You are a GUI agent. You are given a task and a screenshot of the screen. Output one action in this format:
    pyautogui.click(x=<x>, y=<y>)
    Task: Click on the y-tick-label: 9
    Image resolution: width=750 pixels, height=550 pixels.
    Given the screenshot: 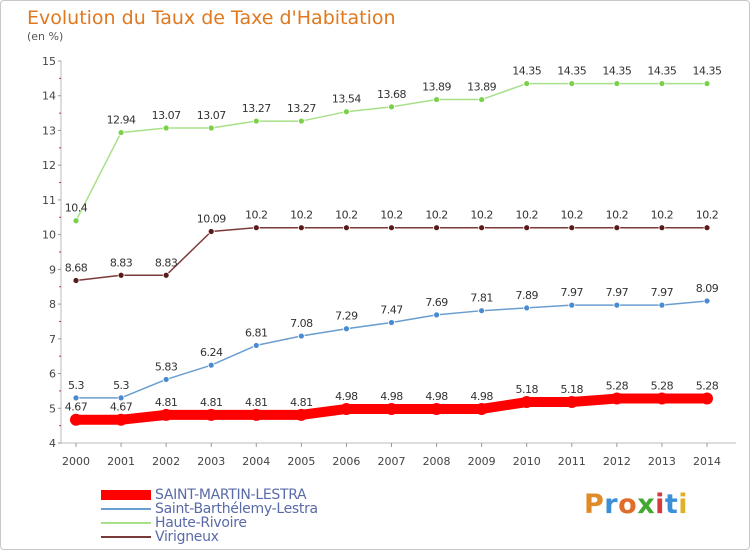 What is the action you would take?
    pyautogui.click(x=52, y=269)
    